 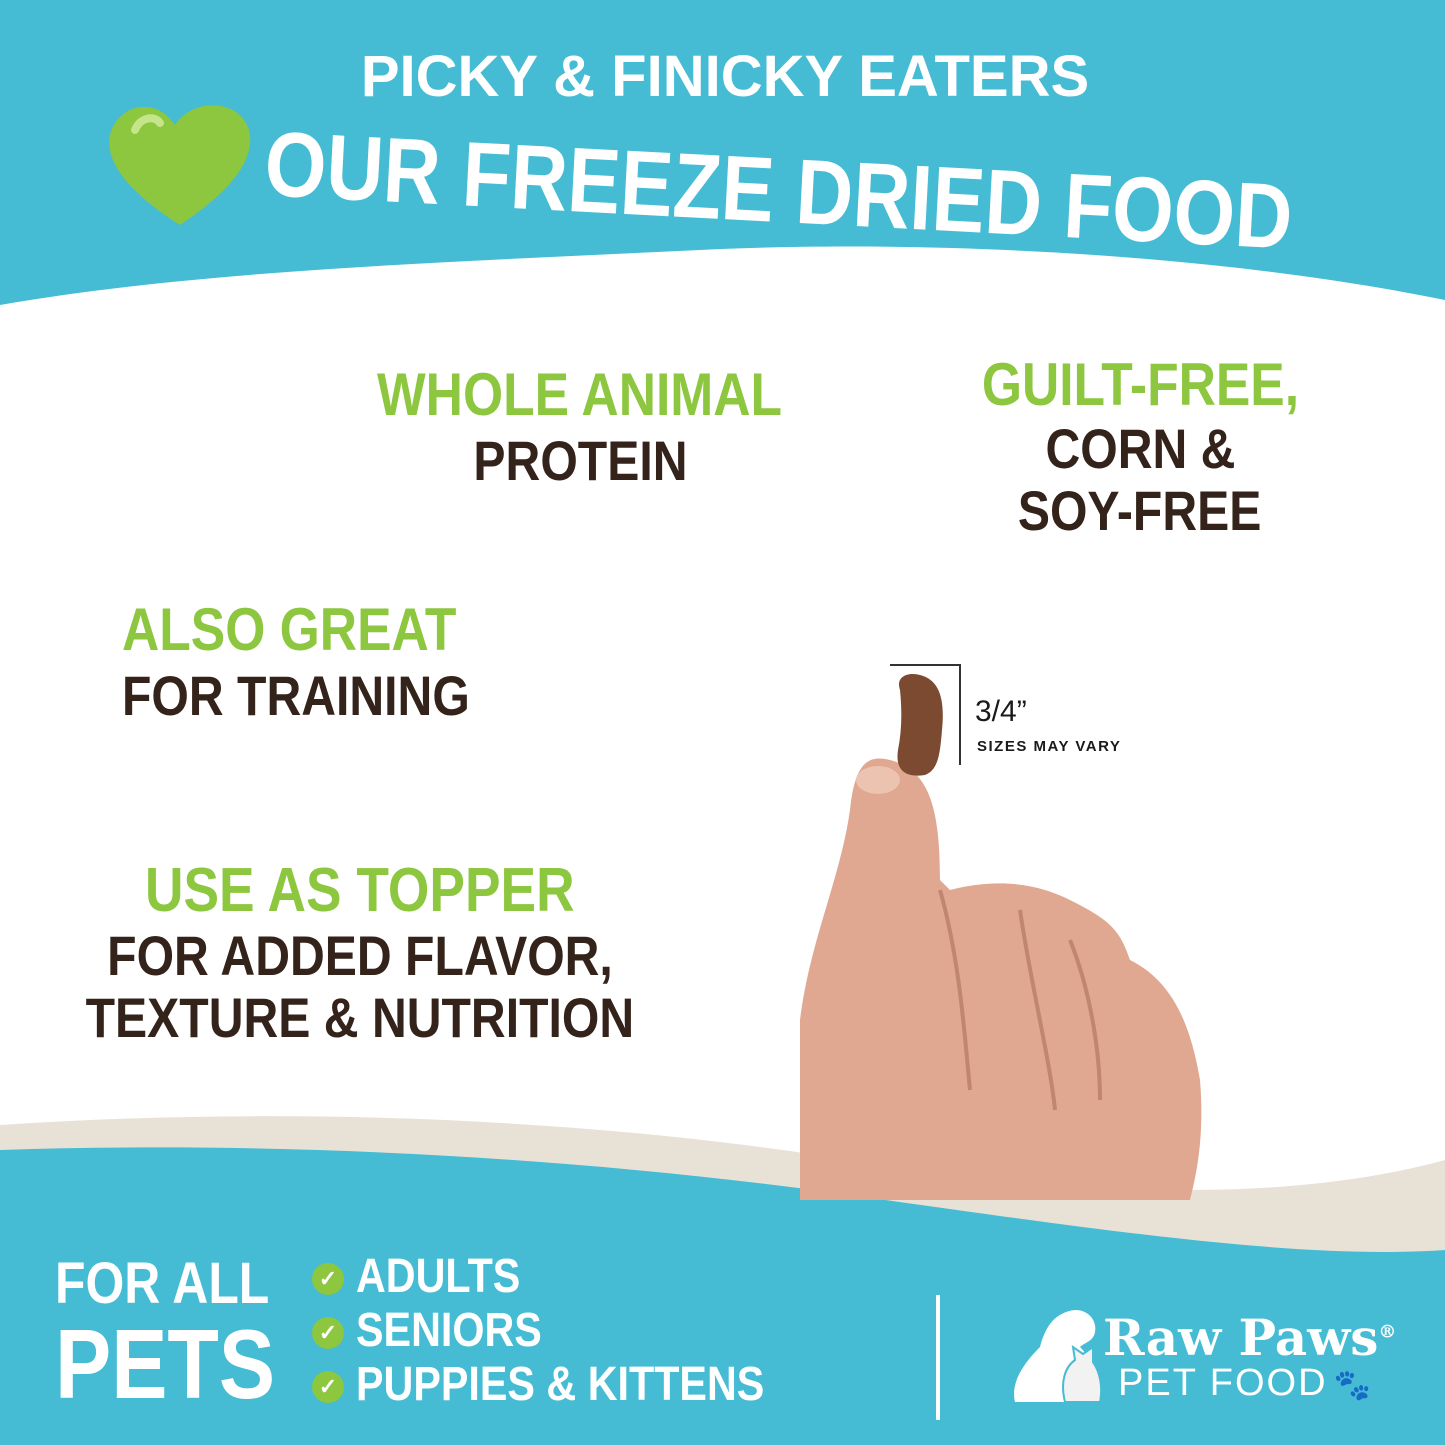 What do you see at coordinates (1387, 1332) in the screenshot?
I see `registered-mark: ®` at bounding box center [1387, 1332].